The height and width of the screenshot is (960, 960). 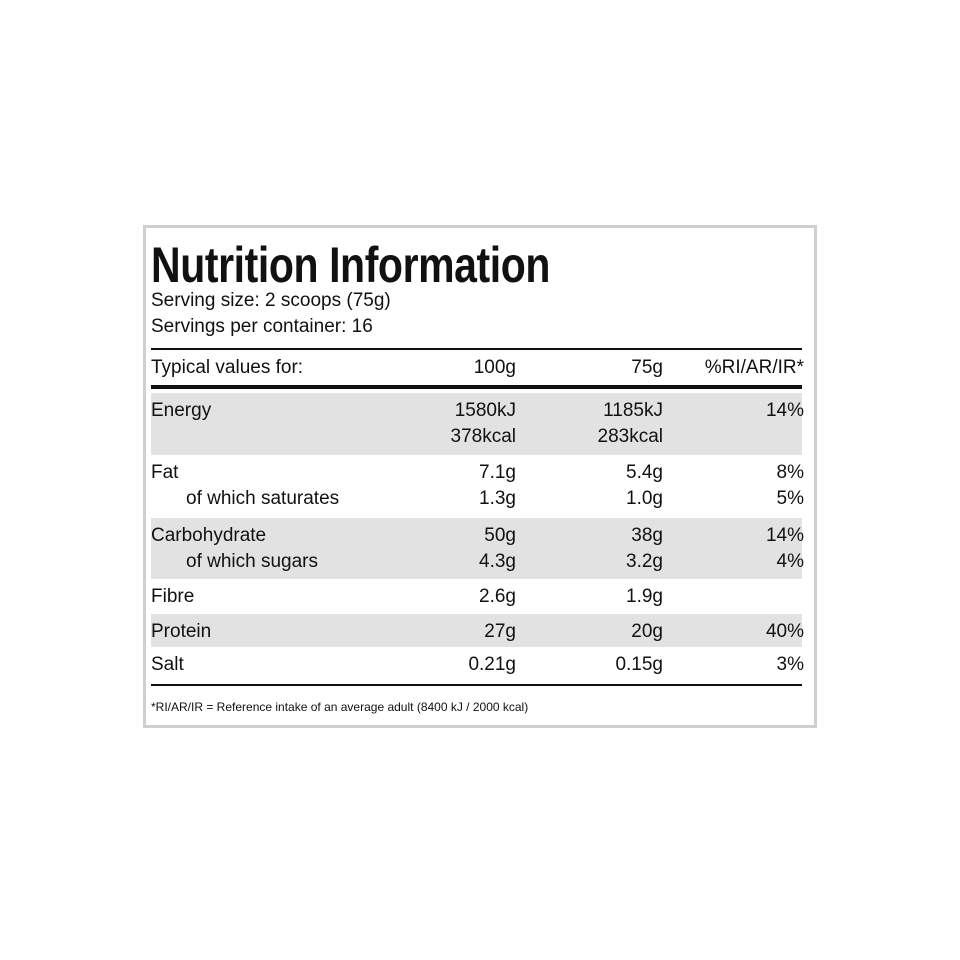 I want to click on title: Nutrition Information, so click(x=351, y=265).